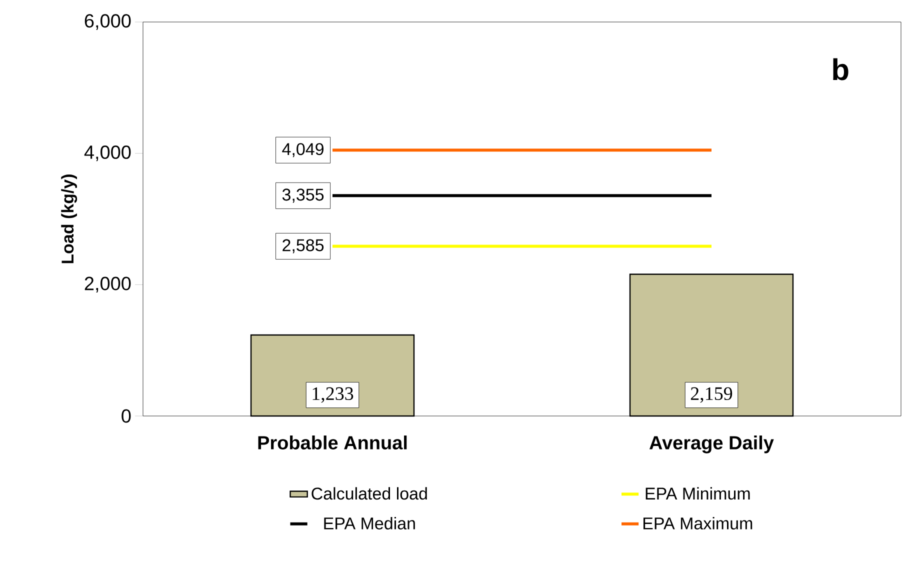  I want to click on y-tick-label: 2,000, so click(107, 284).